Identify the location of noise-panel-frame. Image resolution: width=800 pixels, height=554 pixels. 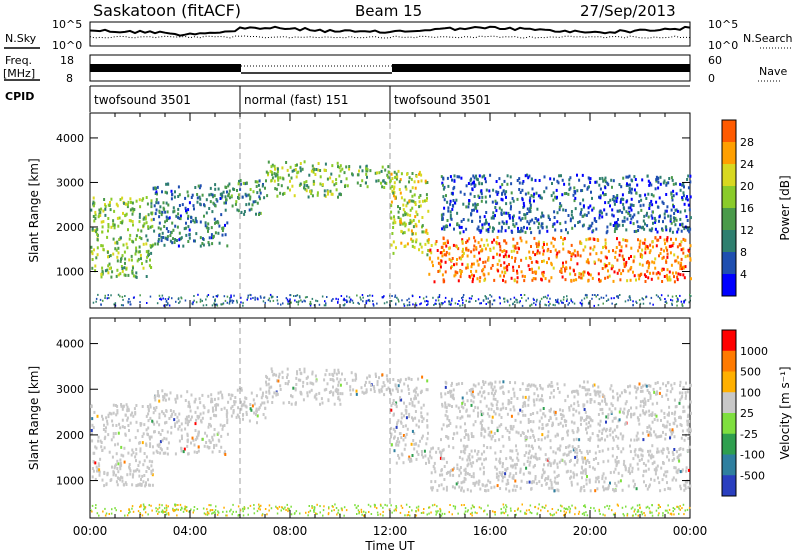
(390, 34).